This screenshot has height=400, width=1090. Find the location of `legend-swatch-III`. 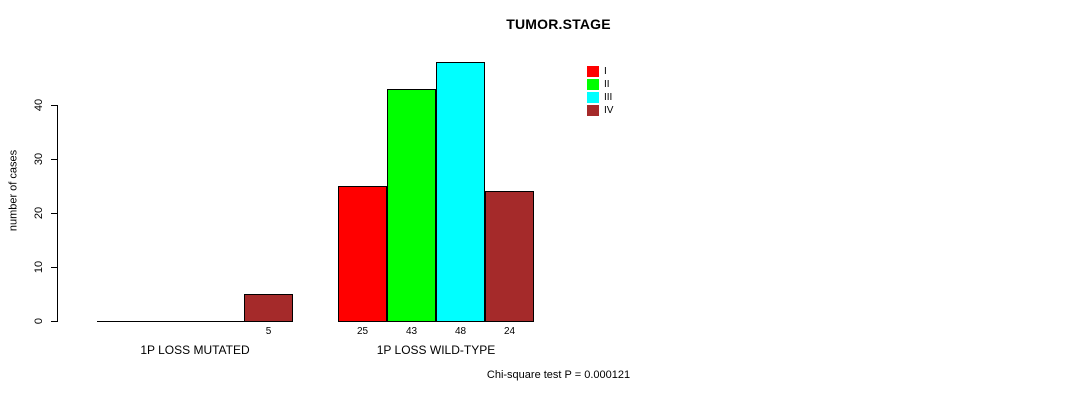

legend-swatch-III is located at coordinates (593, 97).